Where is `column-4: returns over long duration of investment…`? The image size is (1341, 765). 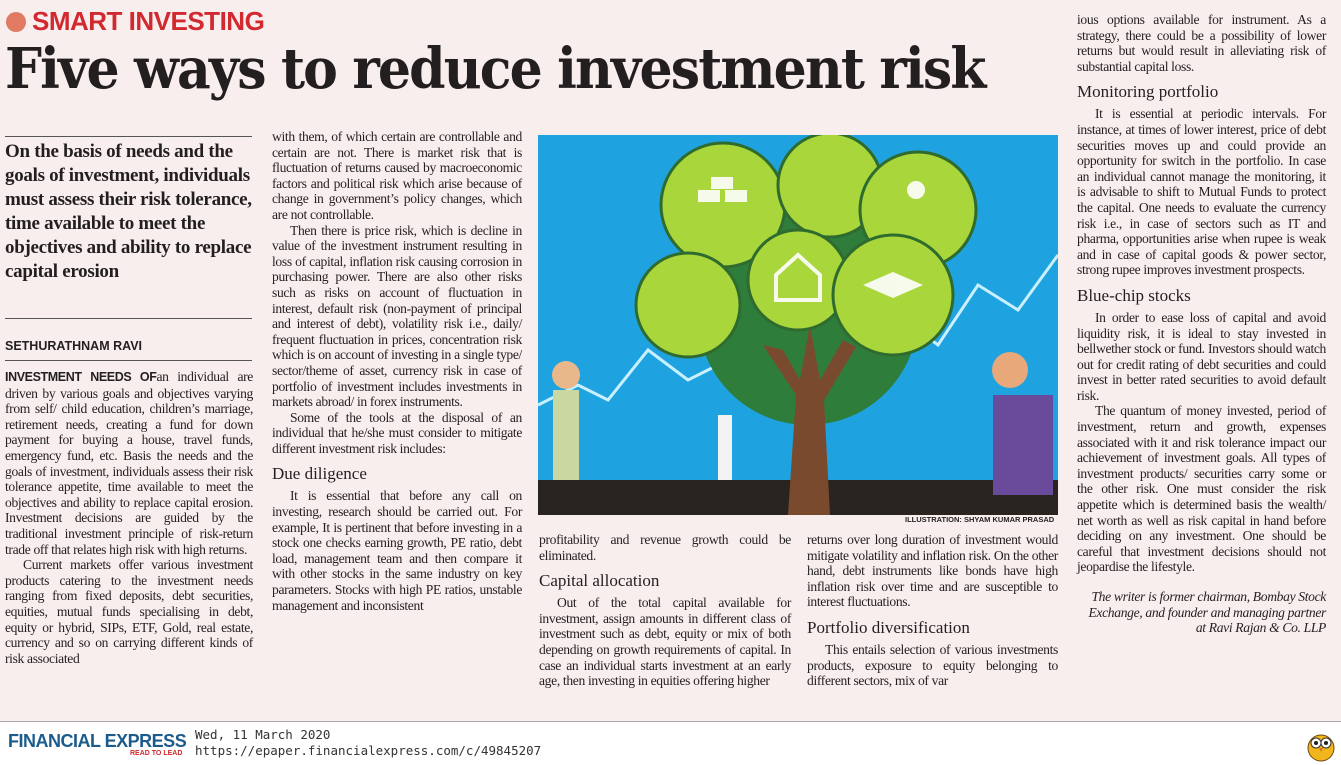
column-4: returns over long duration of investment… is located at coordinates (932, 610).